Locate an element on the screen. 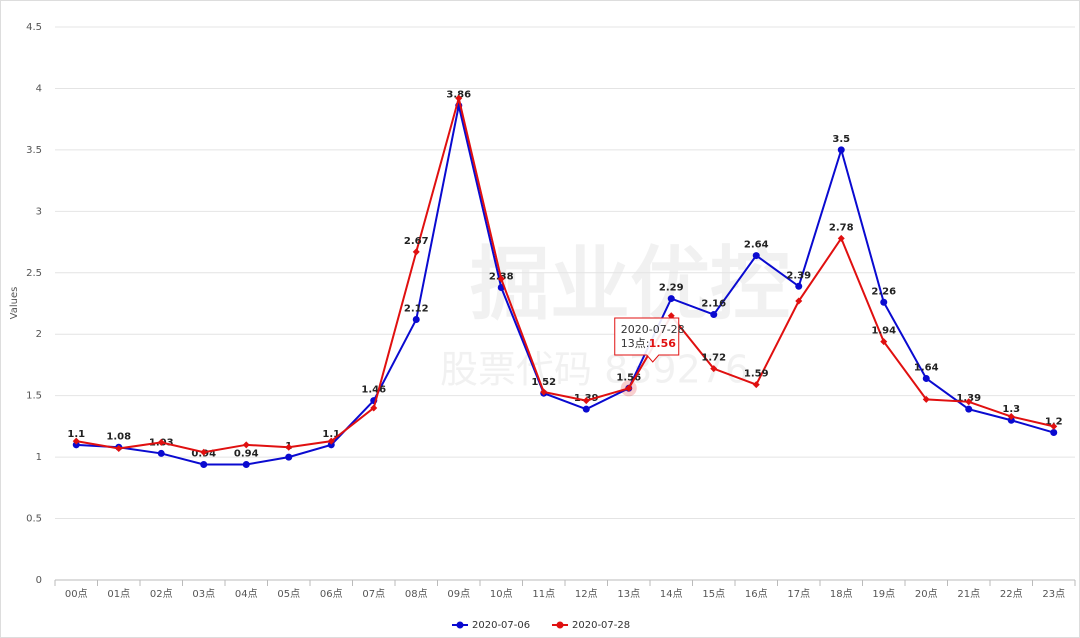 This screenshot has width=1080, height=638. x-tick-label: 15点 is located at coordinates (713, 594).